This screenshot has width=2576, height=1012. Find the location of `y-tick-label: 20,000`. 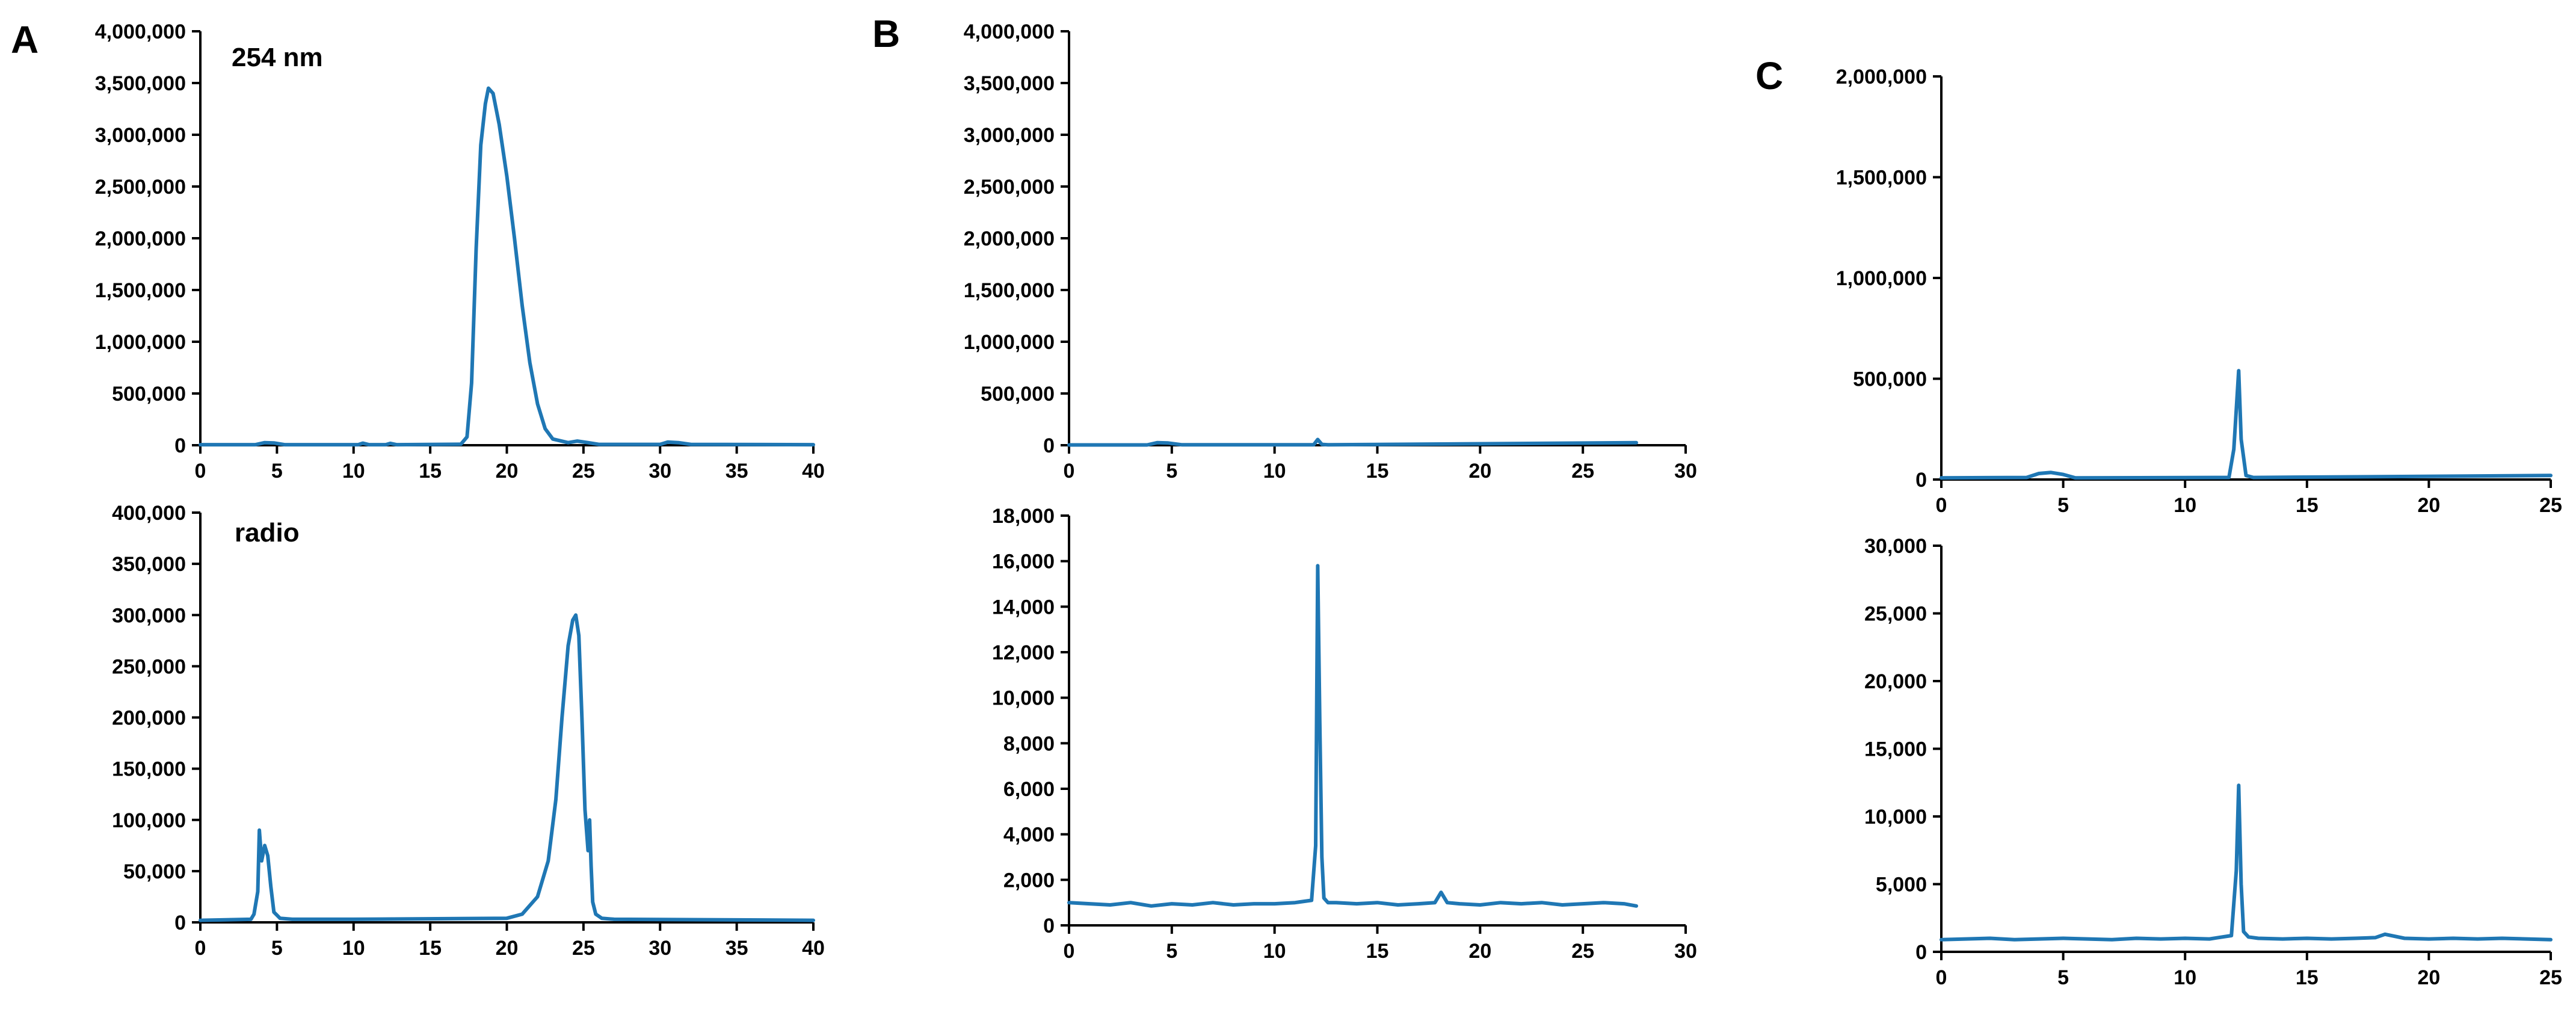

y-tick-label: 20,000 is located at coordinates (1895, 681).